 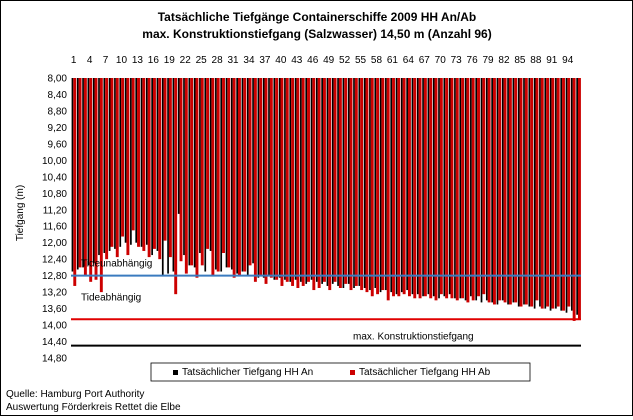 I want to click on y-tick-label: 13,60, so click(x=54, y=309).